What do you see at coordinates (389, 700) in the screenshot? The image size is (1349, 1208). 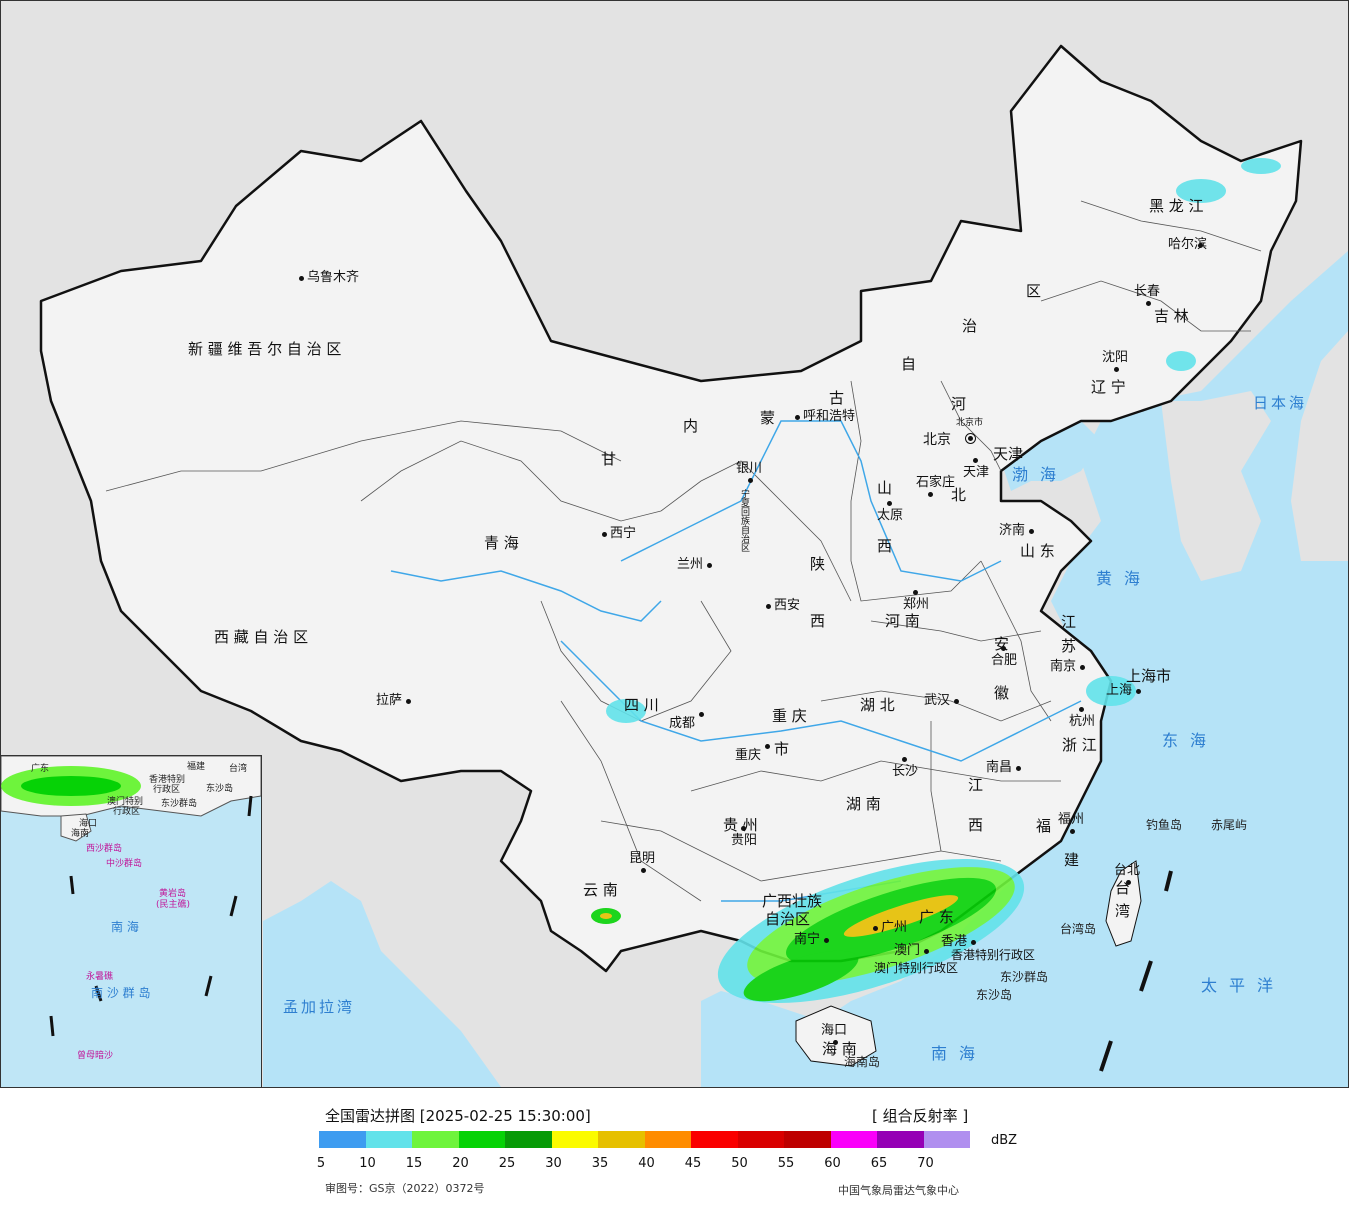 I see `city-label-lhasa: 拉萨` at bounding box center [389, 700].